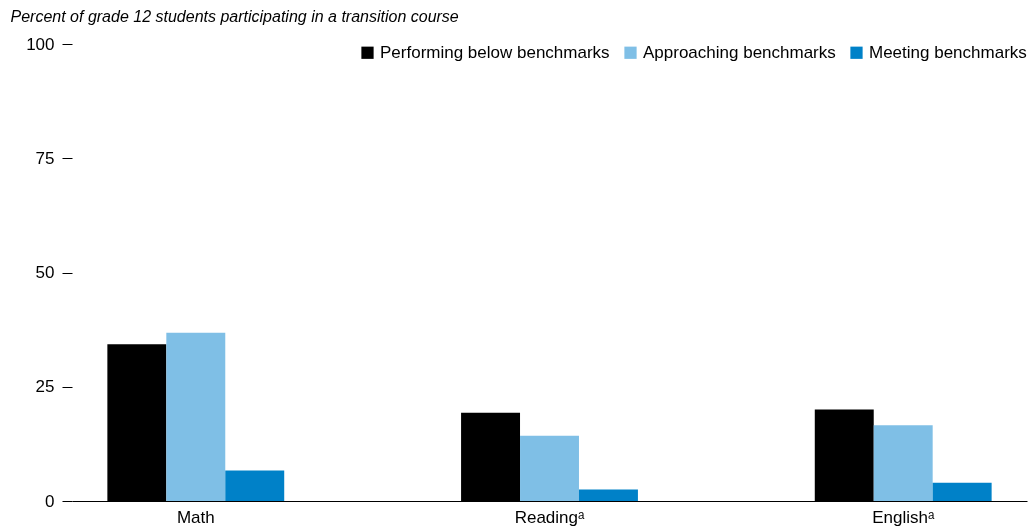 The image size is (1031, 531). Describe the element at coordinates (549, 517) in the screenshot. I see `x-tick-label: Readingᵃ` at that location.